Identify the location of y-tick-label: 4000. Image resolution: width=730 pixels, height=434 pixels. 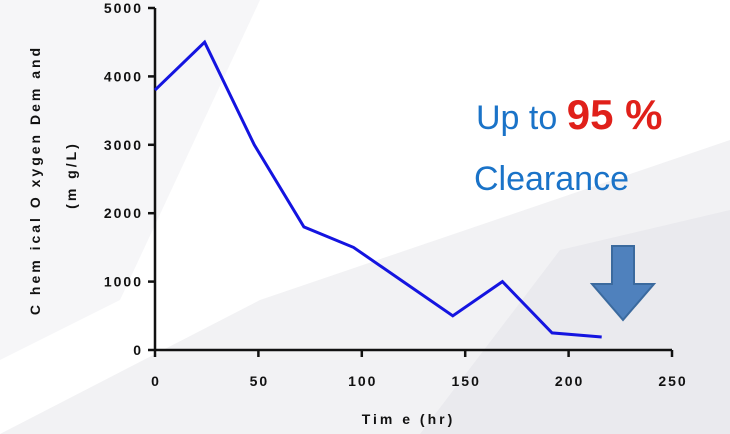
(123, 76).